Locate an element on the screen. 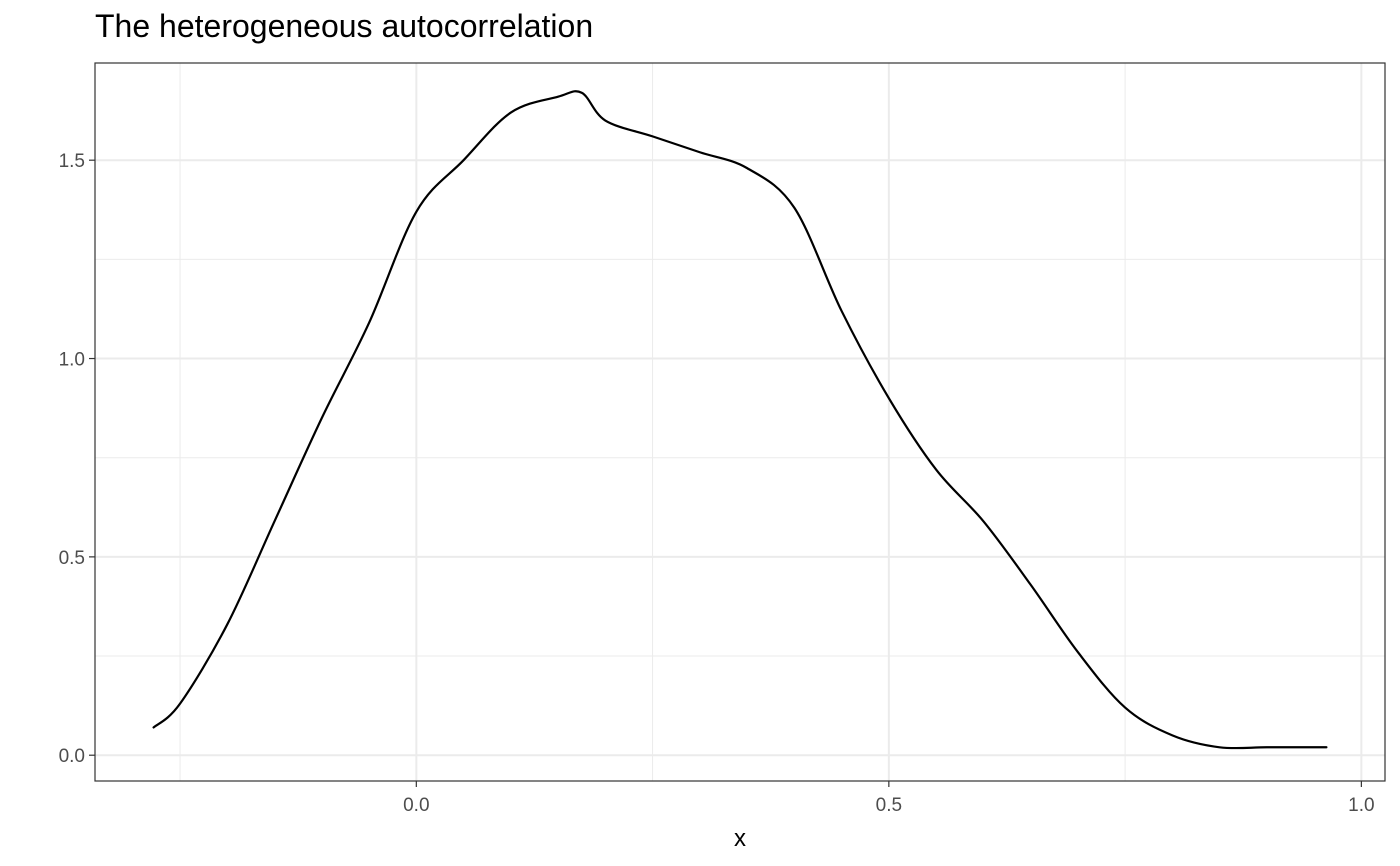 This screenshot has width=1400, height=866. x-tick-label: 0.5 is located at coordinates (889, 805).